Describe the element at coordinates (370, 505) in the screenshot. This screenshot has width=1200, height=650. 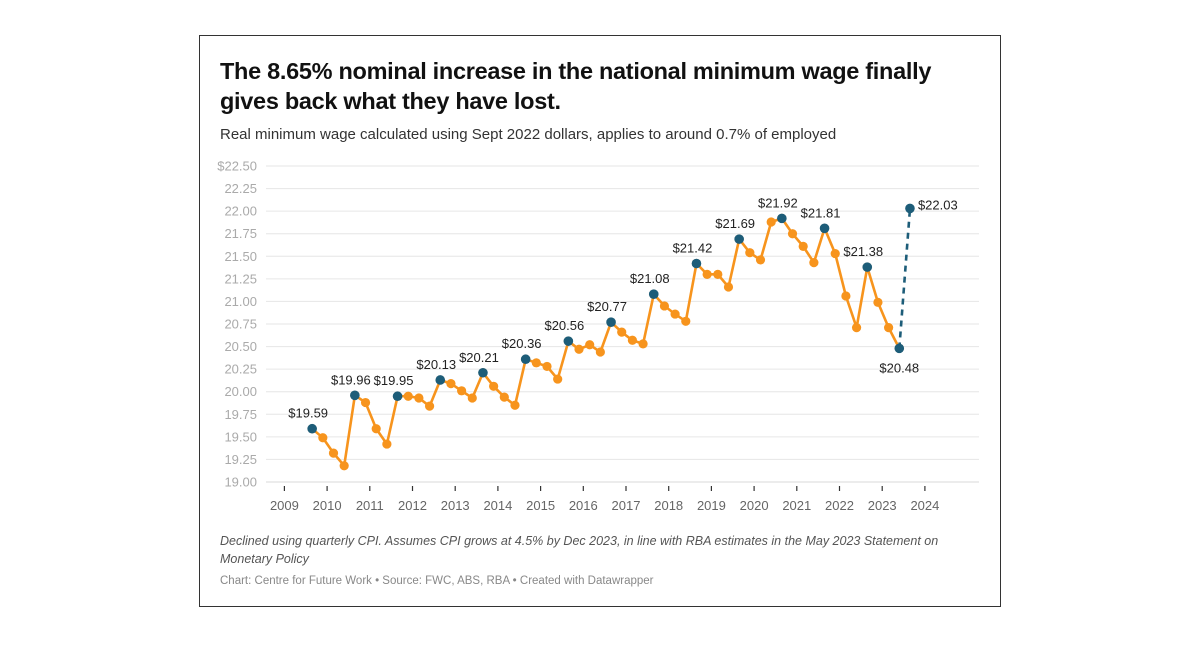
I see `x-tick-label: 2011` at that location.